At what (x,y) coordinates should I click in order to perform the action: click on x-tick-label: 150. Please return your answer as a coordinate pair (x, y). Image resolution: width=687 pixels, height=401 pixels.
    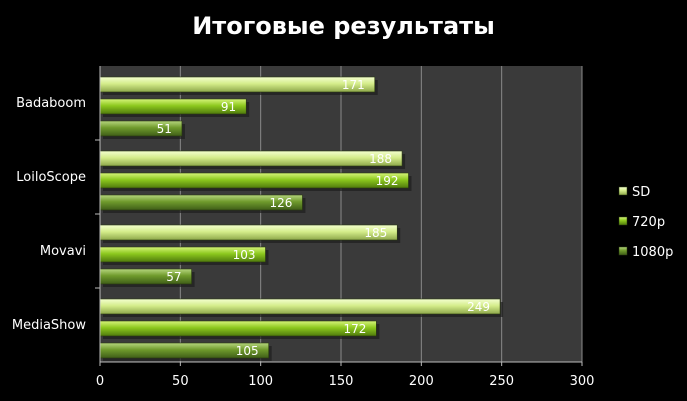
    Looking at the image, I should click on (341, 381).